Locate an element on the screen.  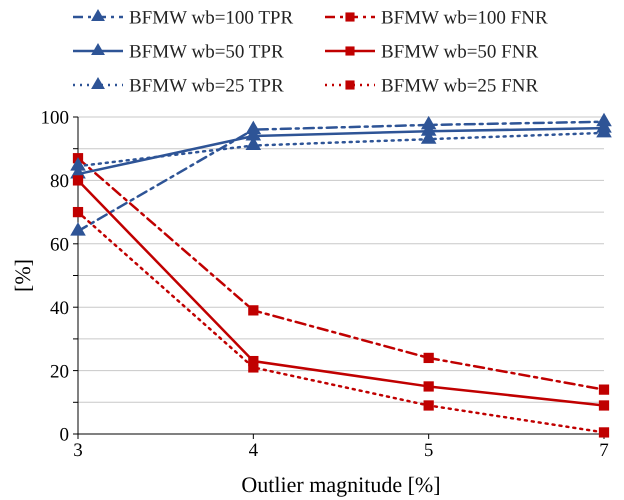
legend-label: BFMW wb=25 TPR is located at coordinates (206, 86).